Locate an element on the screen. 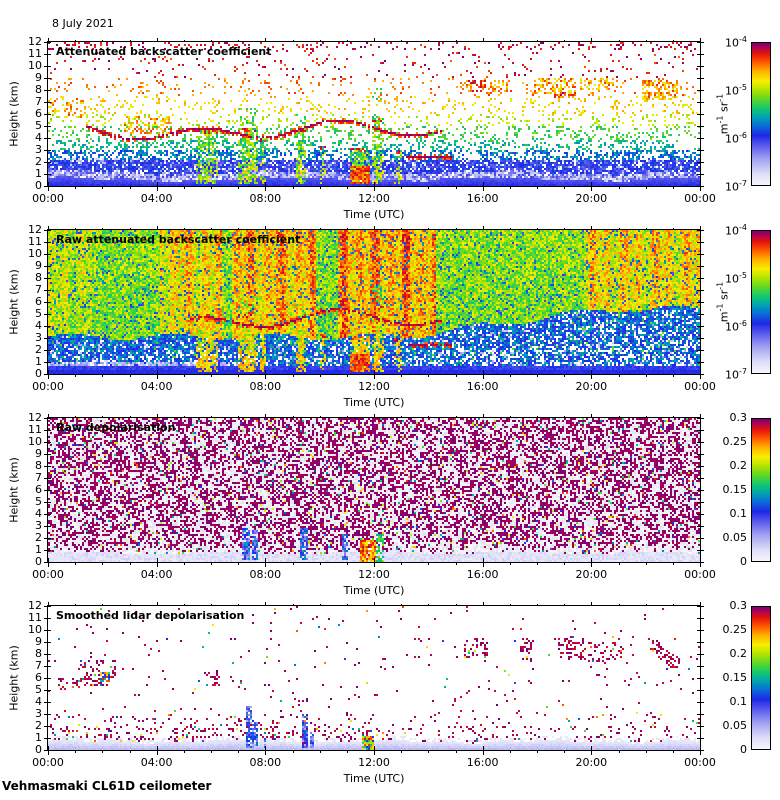 The height and width of the screenshot is (800, 780). panel-title-raw-backscatter: Raw attenuated backscatter coefficient is located at coordinates (178, 239).